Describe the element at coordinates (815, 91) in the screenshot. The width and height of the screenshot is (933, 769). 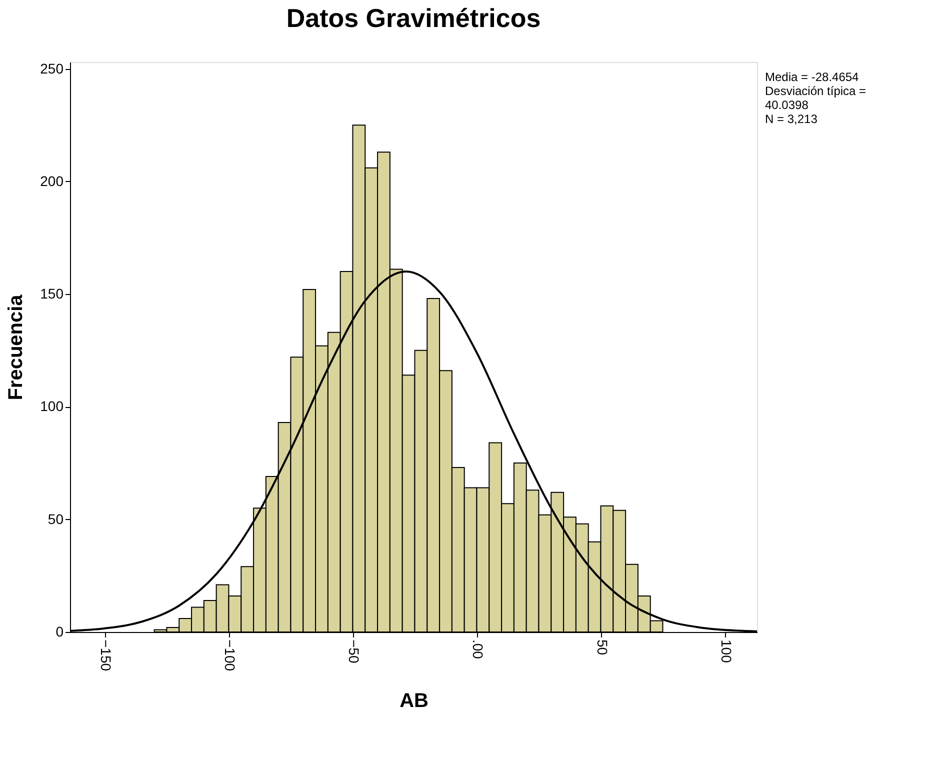
I see `text: Desviación típica =` at that location.